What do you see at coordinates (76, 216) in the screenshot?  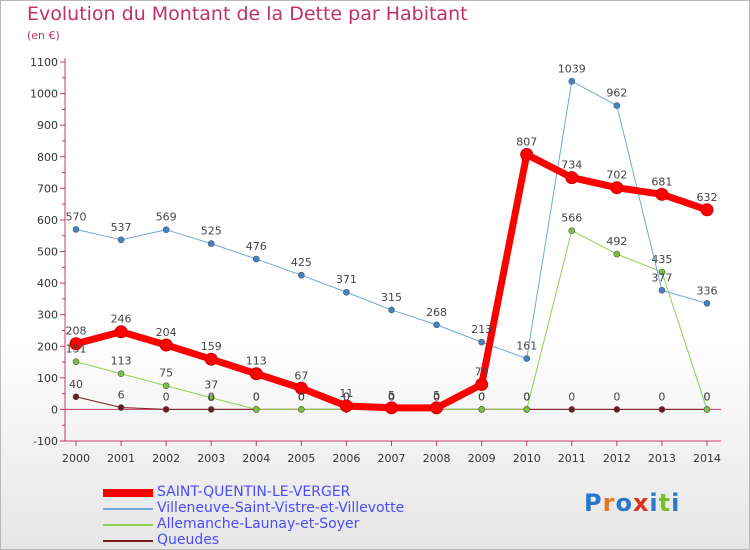 I see `data-label: 570` at bounding box center [76, 216].